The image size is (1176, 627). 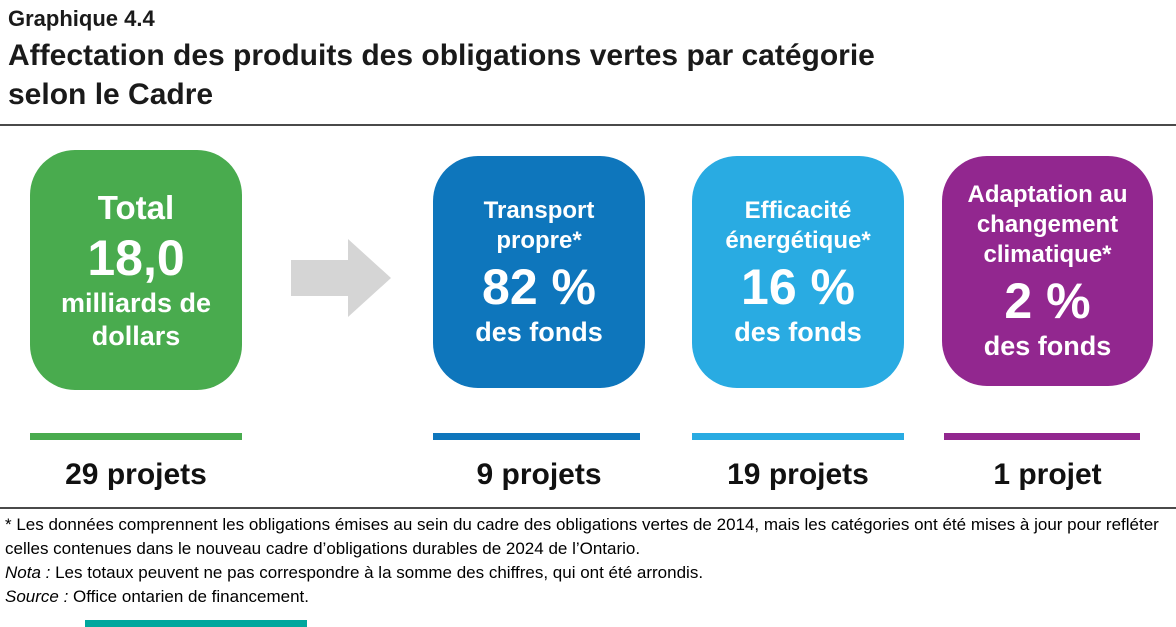 What do you see at coordinates (191, 596) in the screenshot?
I see `source-text: Office ontarien de financement.` at bounding box center [191, 596].